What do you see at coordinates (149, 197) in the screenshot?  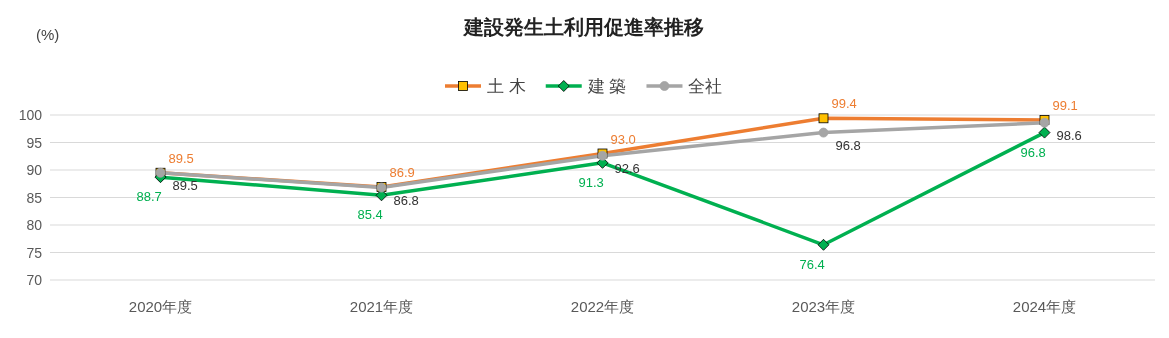 I see `data-label: 88.7` at bounding box center [149, 197].